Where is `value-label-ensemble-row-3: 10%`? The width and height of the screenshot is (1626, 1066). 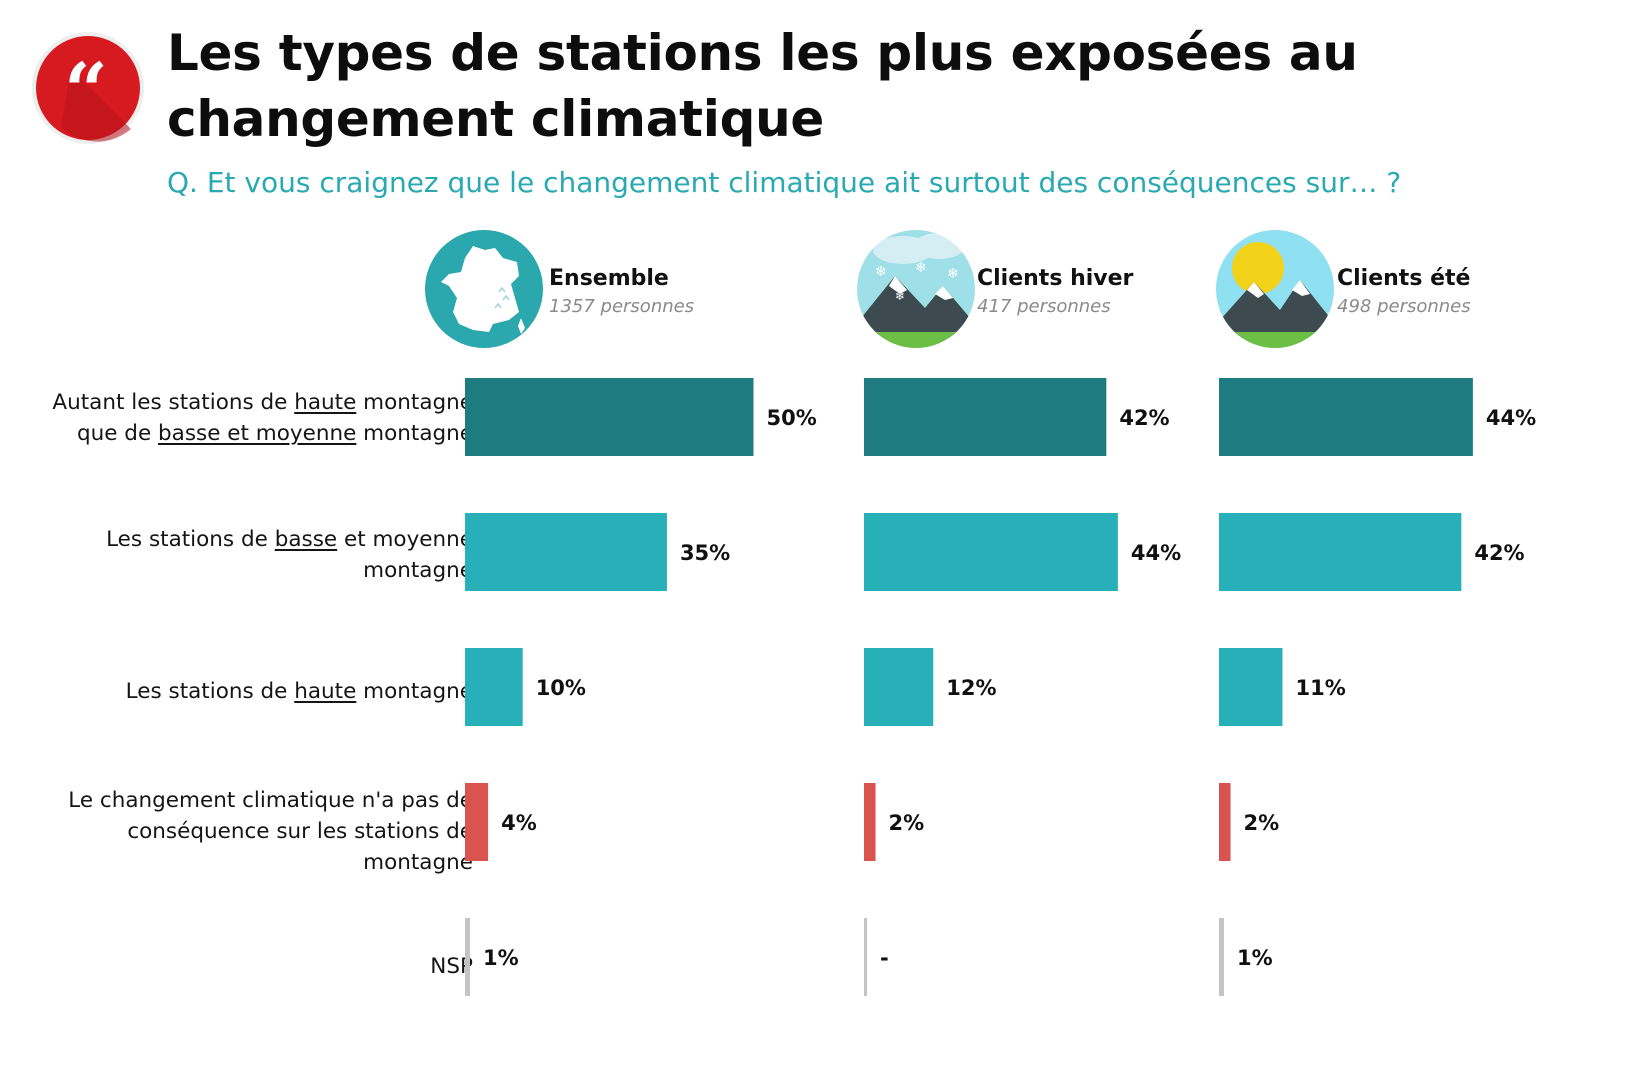 value-label-ensemble-row-3: 10% is located at coordinates (561, 688).